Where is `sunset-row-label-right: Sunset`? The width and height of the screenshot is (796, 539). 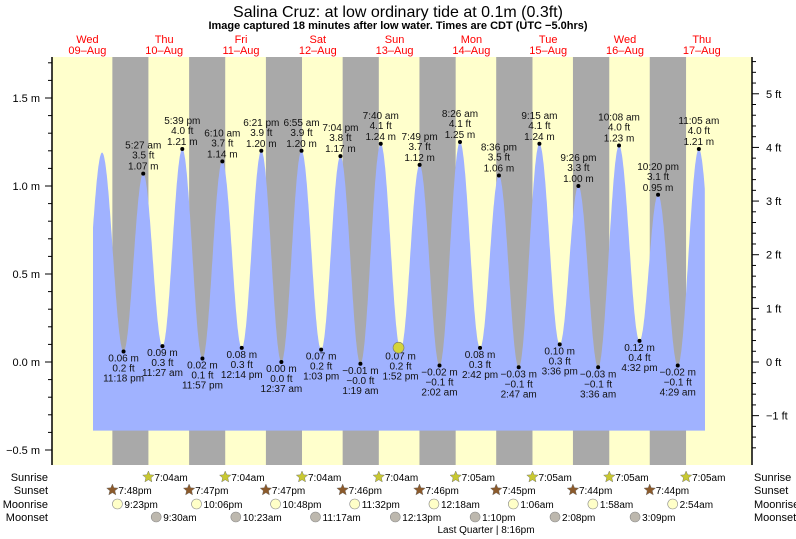
sunset-row-label-right: Sunset is located at coordinates (771, 491).